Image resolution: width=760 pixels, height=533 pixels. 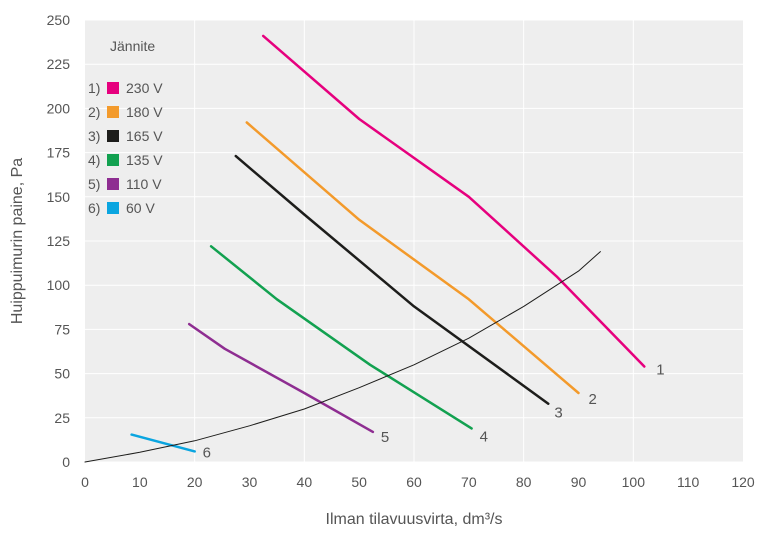 I want to click on legend-label: 165 V, so click(x=144, y=136).